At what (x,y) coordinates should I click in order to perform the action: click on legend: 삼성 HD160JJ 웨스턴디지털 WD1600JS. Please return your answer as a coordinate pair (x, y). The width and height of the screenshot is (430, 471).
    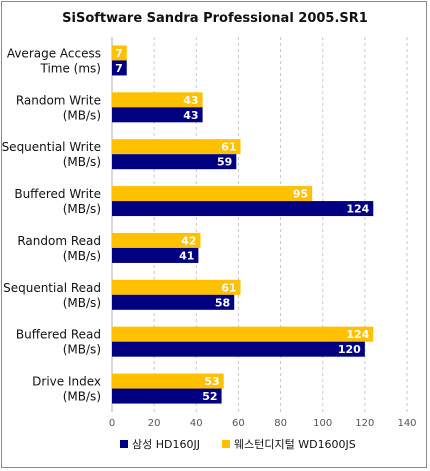
    Looking at the image, I should click on (238, 444).